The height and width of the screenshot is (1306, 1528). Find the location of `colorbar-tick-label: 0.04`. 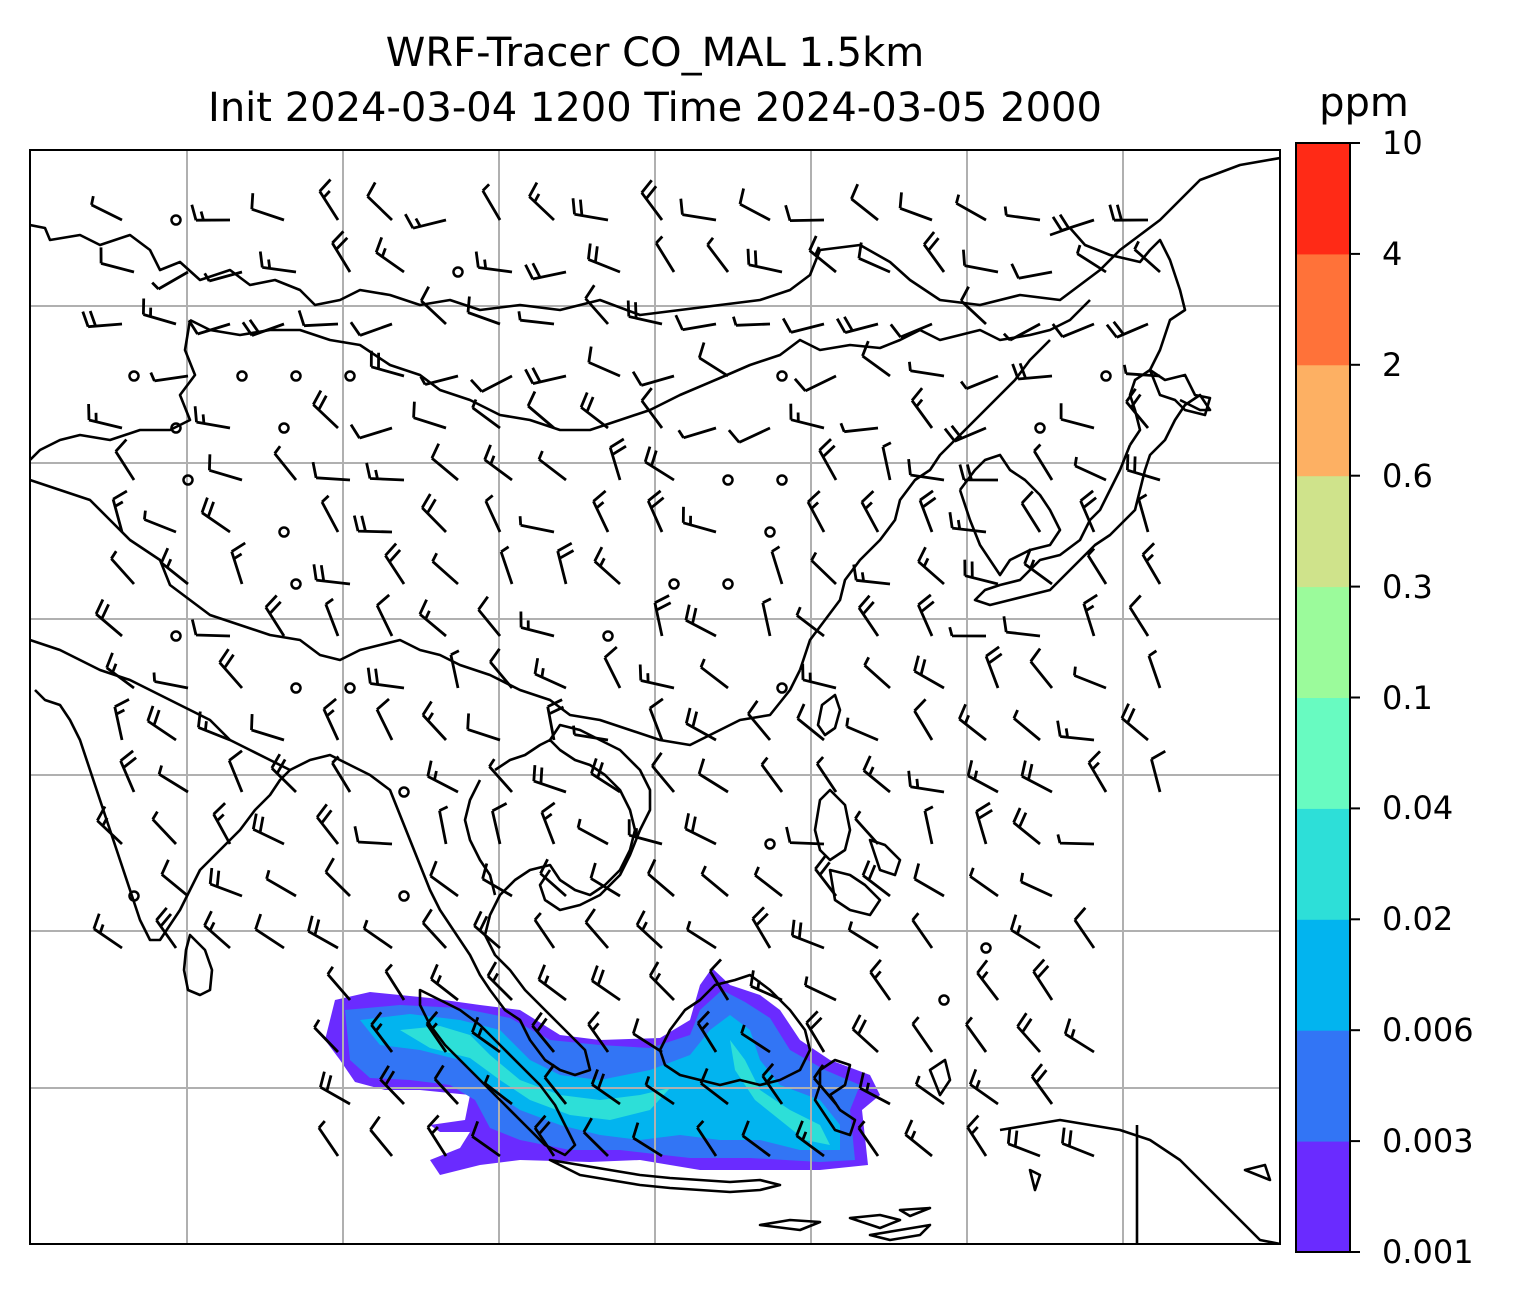

colorbar-tick-label: 0.04 is located at coordinates (1418, 808).